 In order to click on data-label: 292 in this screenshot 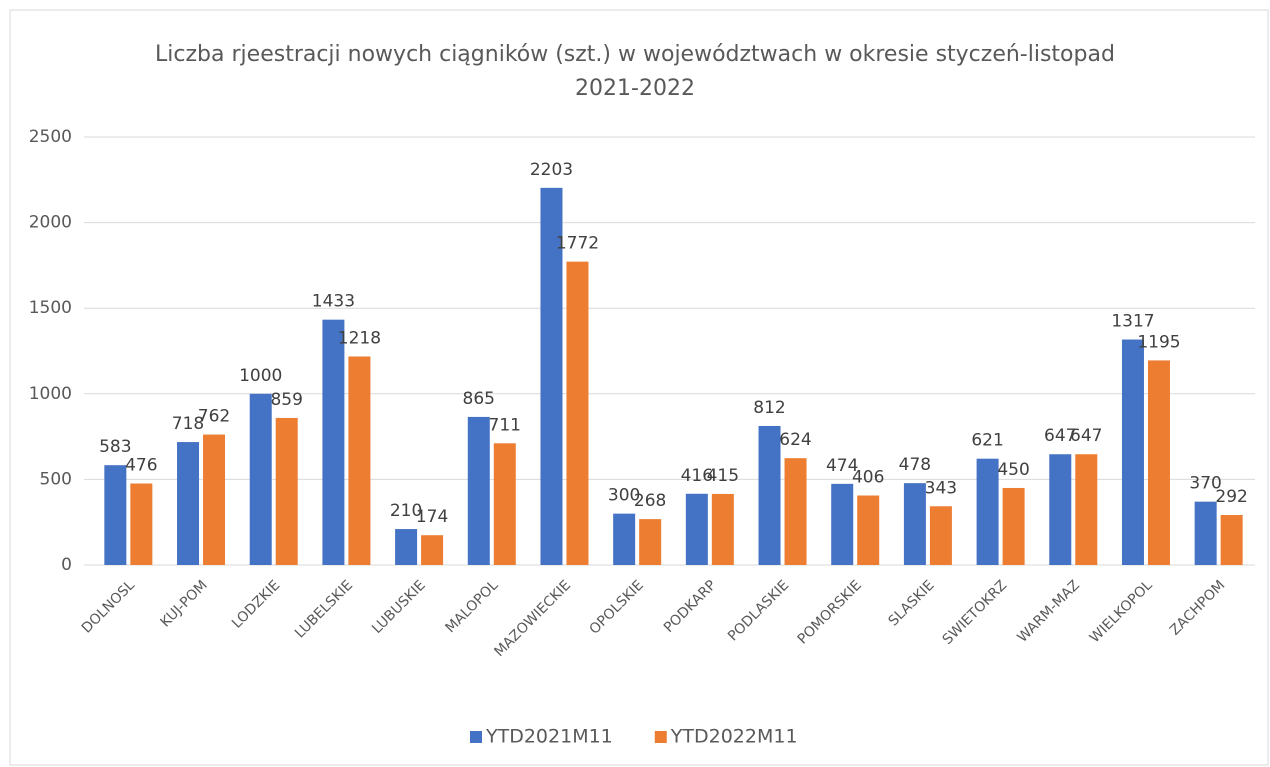, I will do `click(1231, 497)`.